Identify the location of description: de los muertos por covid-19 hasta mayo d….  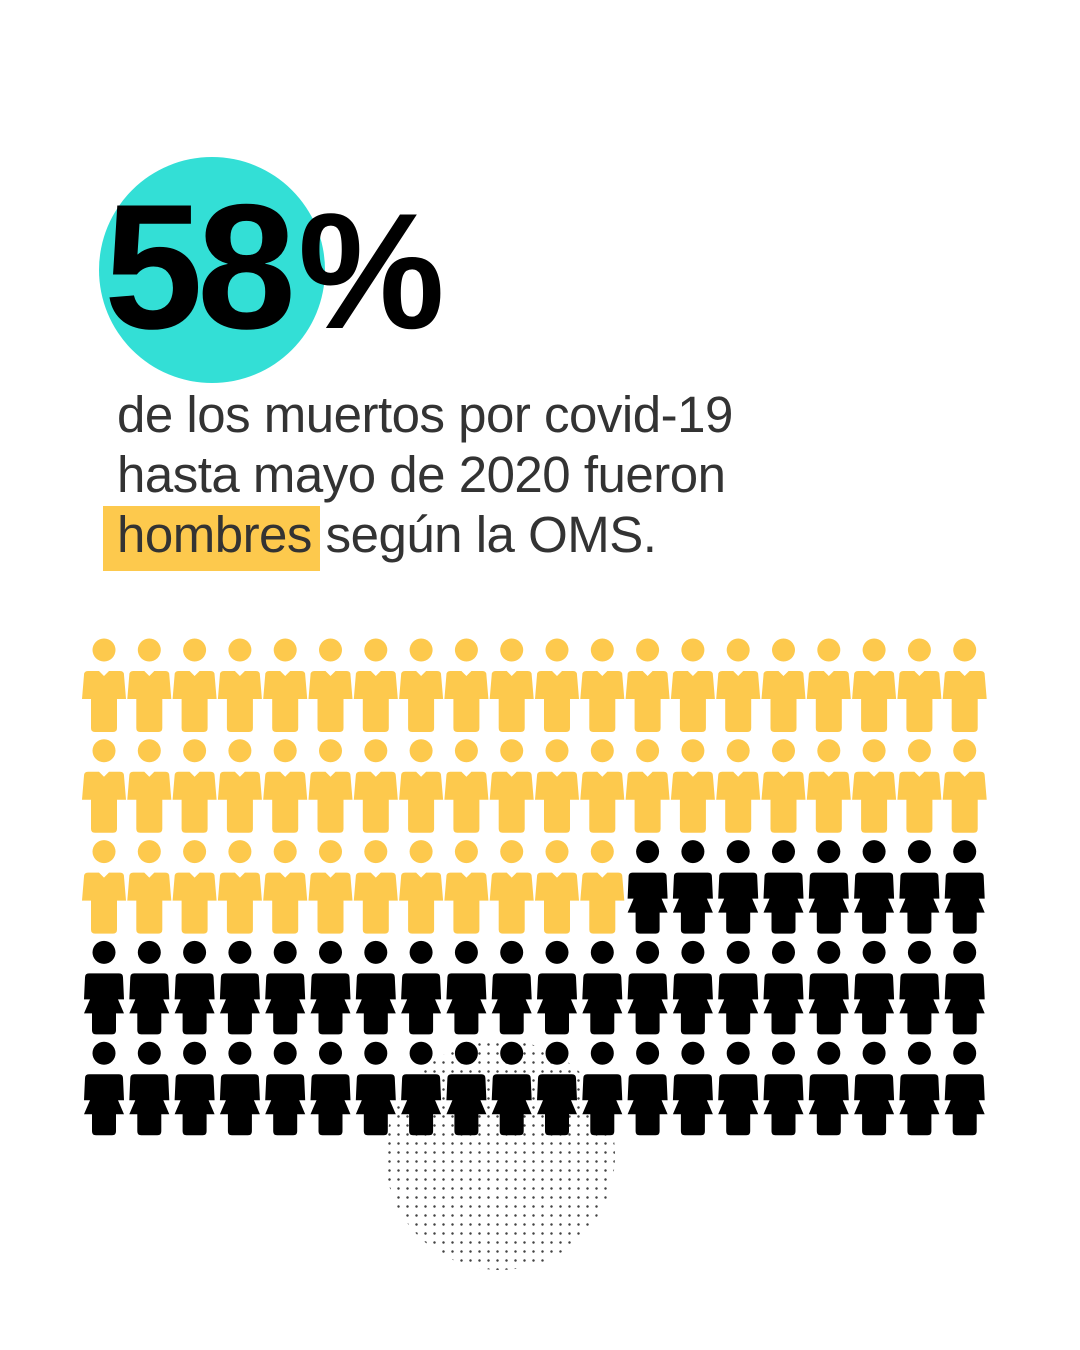
(425, 475).